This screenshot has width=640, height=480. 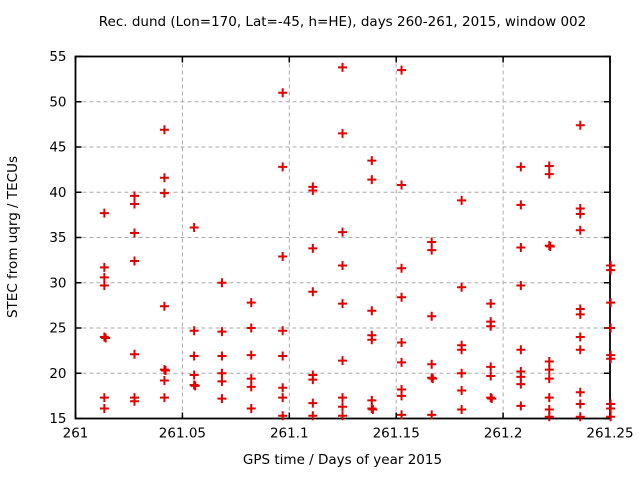 I want to click on y-tick-label: 25, so click(x=57, y=329).